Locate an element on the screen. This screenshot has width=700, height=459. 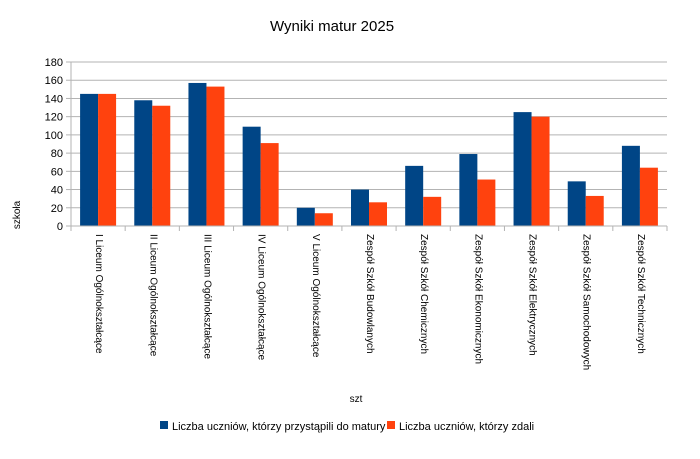
x-category-label: V Liceum Ogólnokształcące is located at coordinates (315, 296).